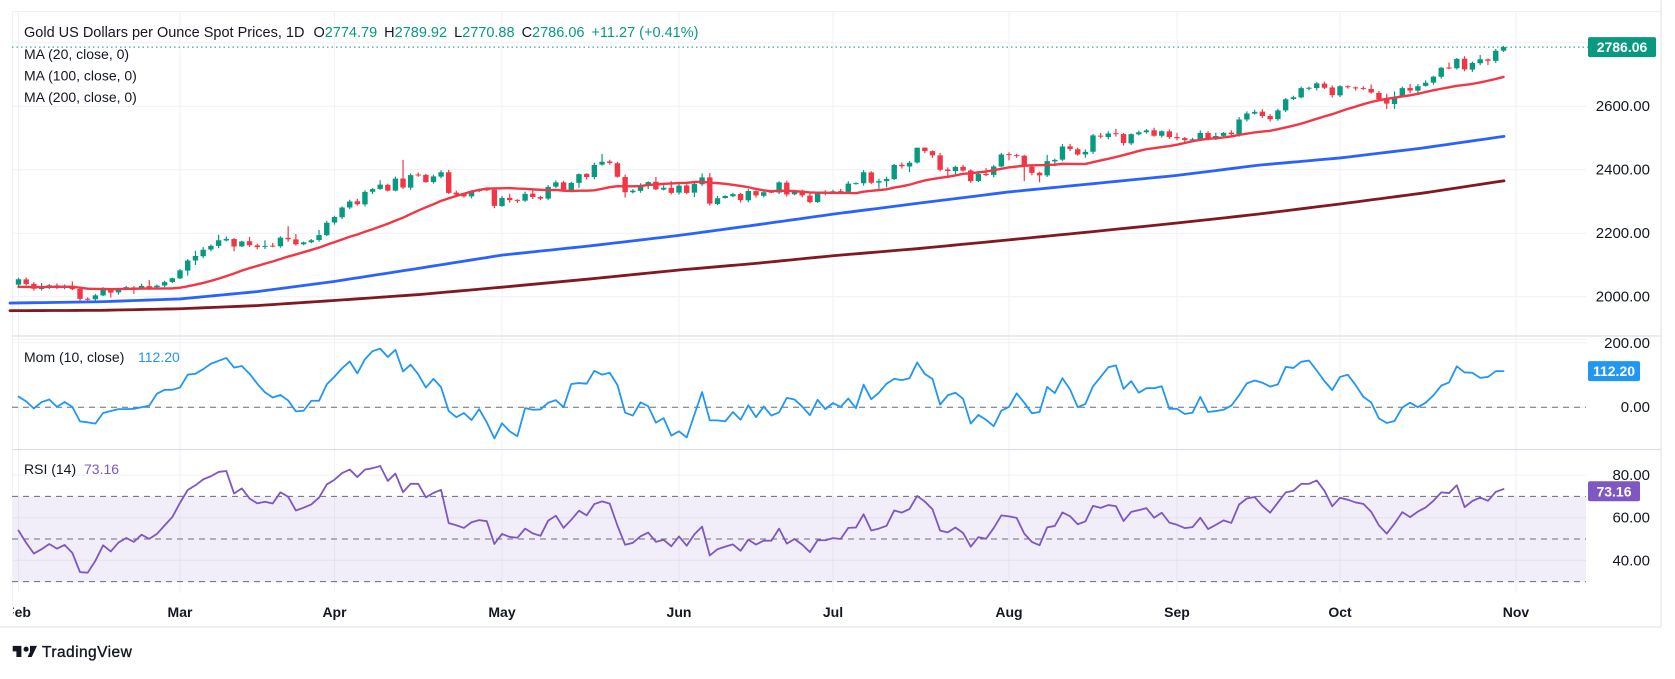 Image resolution: width=1675 pixels, height=679 pixels. Describe the element at coordinates (1627, 343) in the screenshot. I see `svg-text: 200.00` at that location.